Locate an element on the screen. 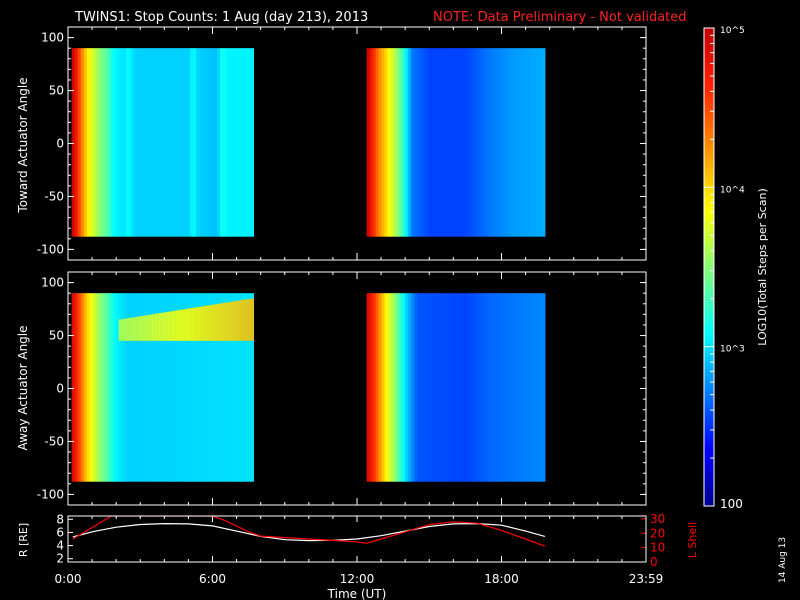  lshell-line is located at coordinates (309, 531).